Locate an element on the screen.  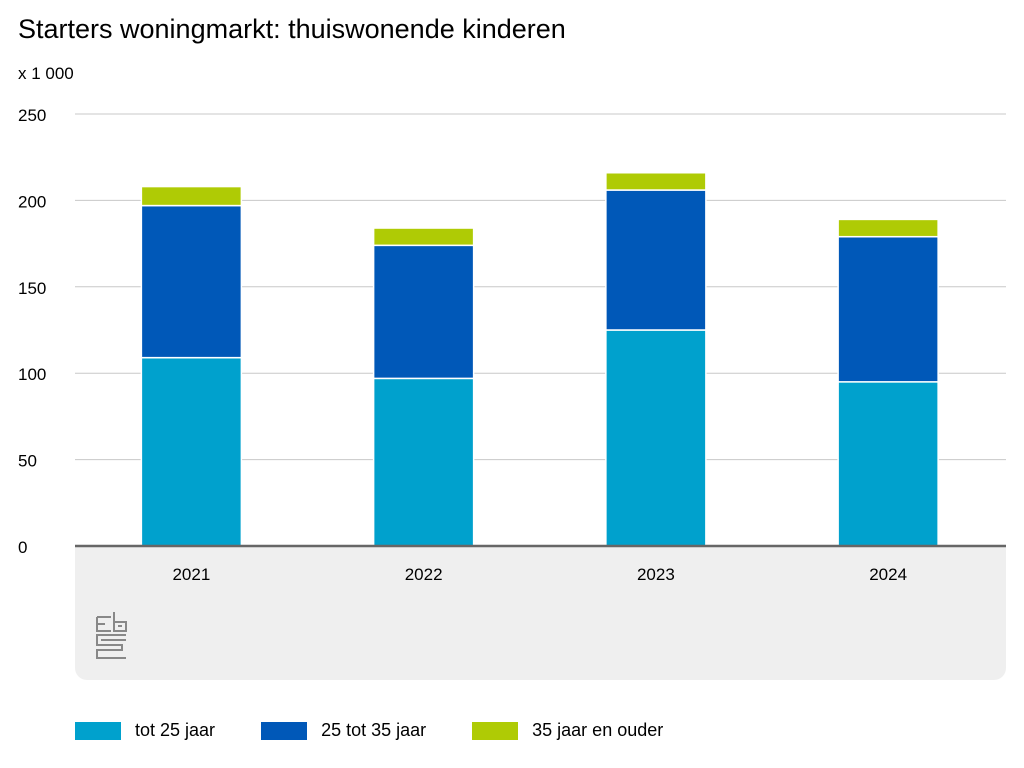
x-tick-label: 2022 is located at coordinates (424, 574).